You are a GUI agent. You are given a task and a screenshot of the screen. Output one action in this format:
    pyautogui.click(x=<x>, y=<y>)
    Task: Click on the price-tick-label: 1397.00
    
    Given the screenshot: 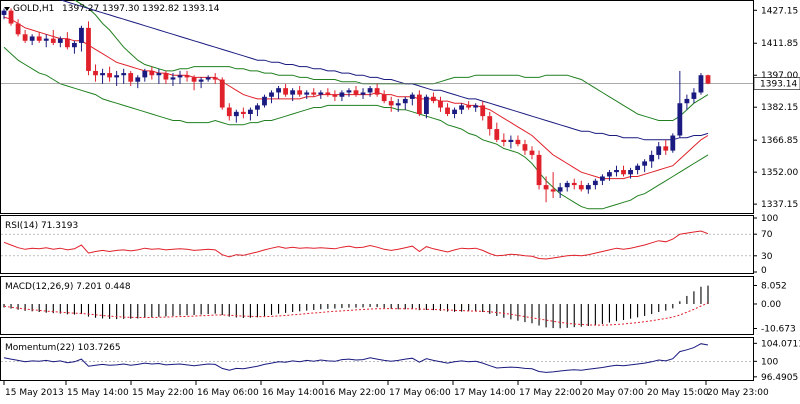 What is the action you would take?
    pyautogui.click(x=779, y=76)
    